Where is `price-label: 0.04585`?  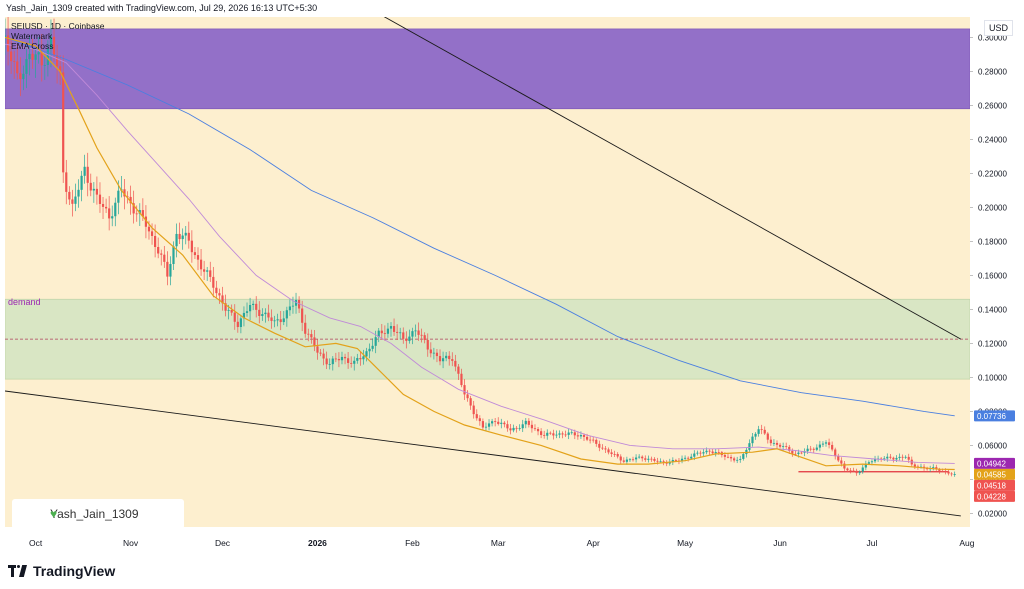
price-label: 0.04585 is located at coordinates (994, 474).